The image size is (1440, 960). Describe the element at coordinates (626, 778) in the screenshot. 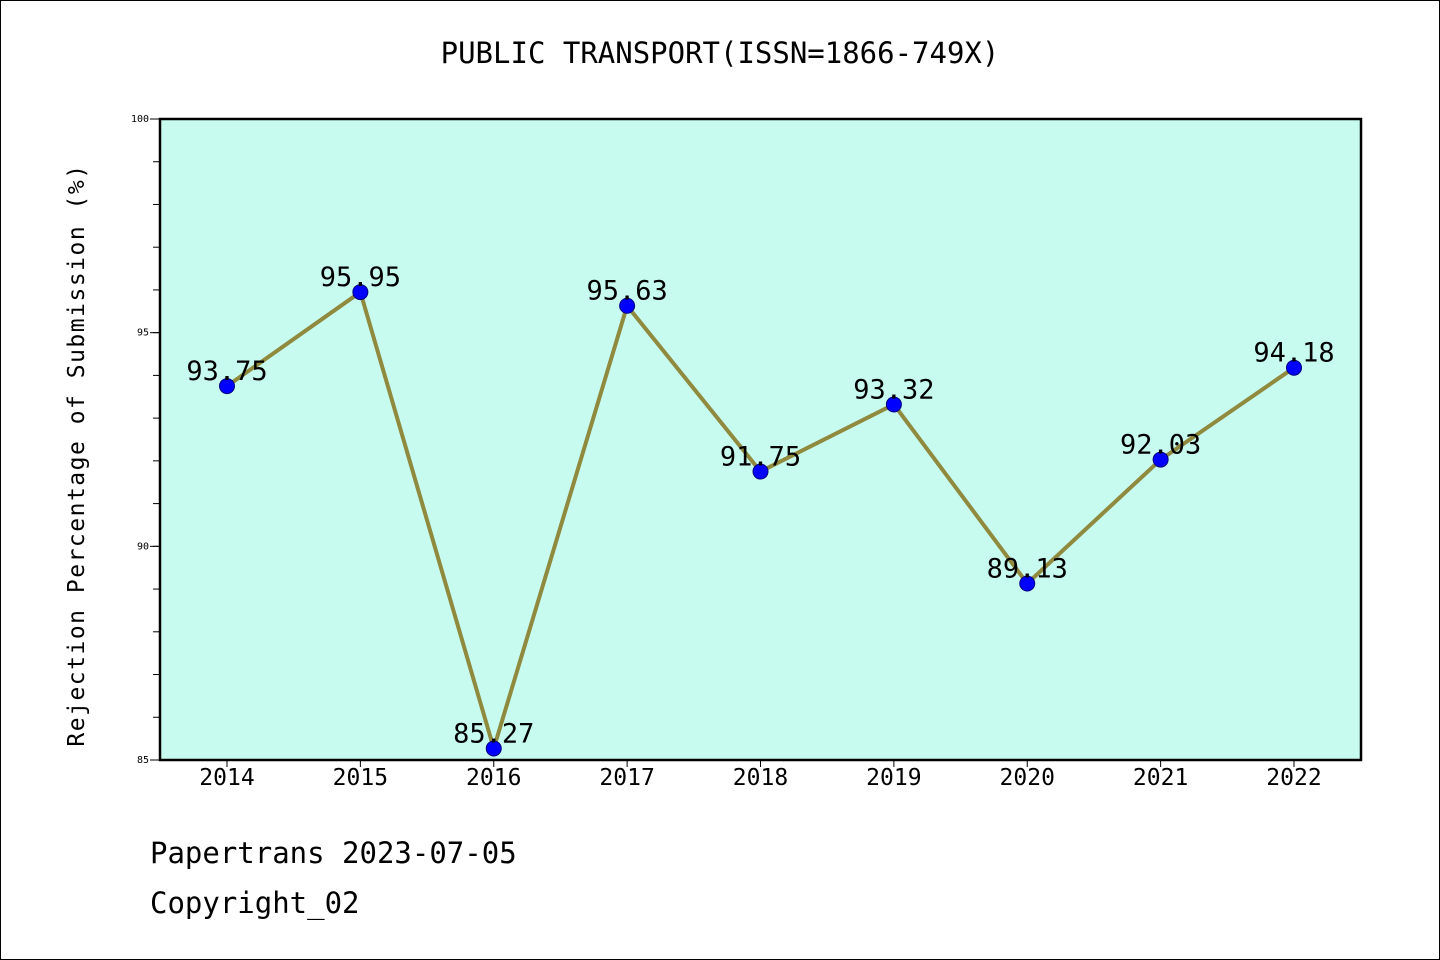

I see `x-tick-label: 2017` at that location.